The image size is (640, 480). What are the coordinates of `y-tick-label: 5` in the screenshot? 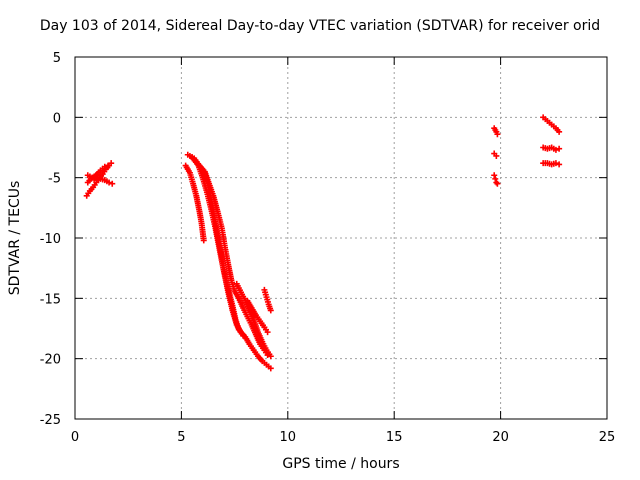 It's located at (57, 58).